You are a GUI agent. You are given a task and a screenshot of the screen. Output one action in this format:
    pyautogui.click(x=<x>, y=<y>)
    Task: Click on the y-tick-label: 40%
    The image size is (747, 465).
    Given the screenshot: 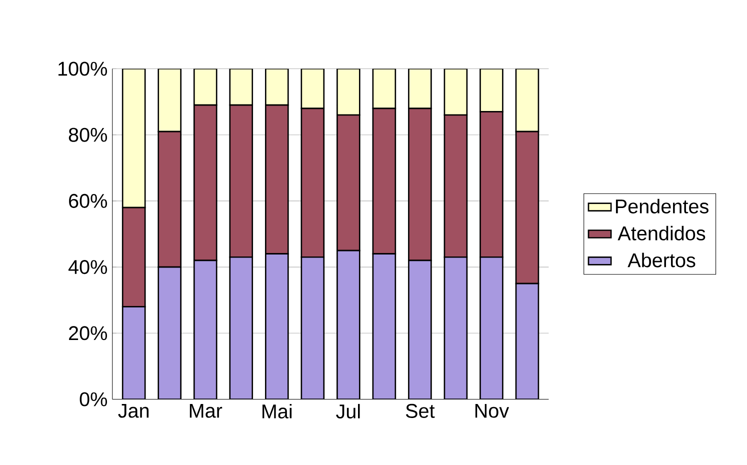 What is the action you would take?
    pyautogui.click(x=87, y=267)
    